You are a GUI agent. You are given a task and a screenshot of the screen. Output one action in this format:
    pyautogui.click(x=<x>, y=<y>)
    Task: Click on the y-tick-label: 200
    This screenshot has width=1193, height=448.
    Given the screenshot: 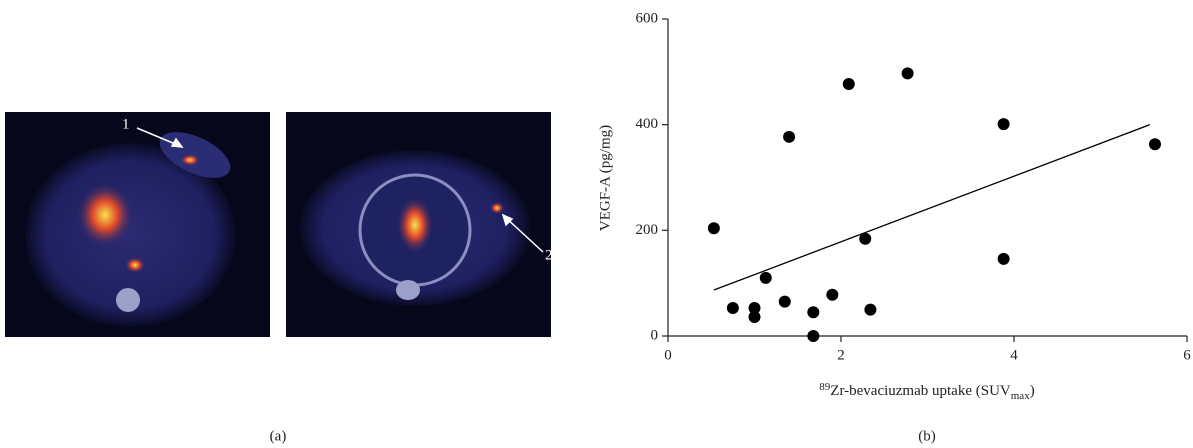 What is the action you would take?
    pyautogui.click(x=647, y=230)
    